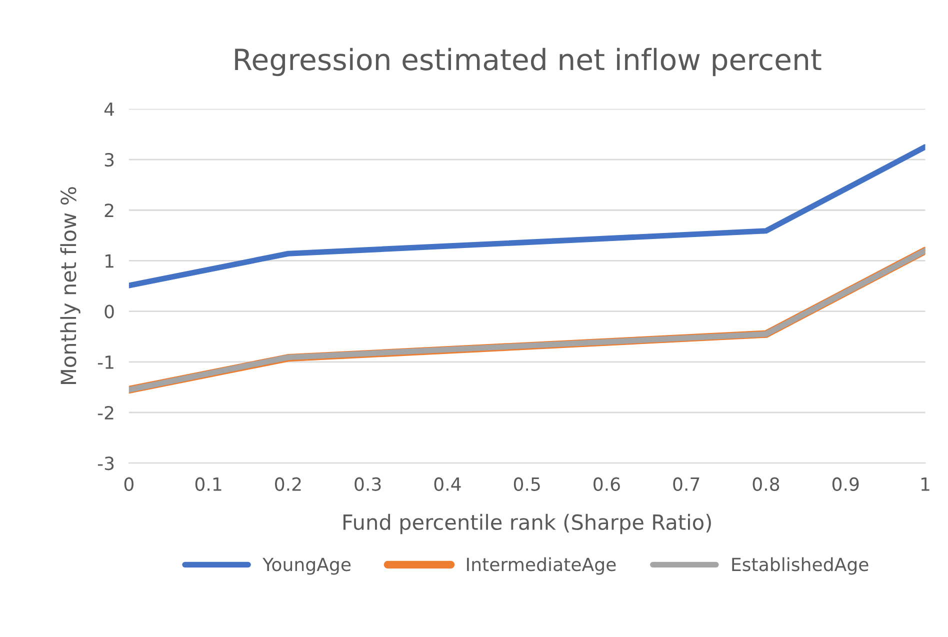 This screenshot has height=637, width=948. I want to click on x-tick-label: 0.4, so click(447, 484).